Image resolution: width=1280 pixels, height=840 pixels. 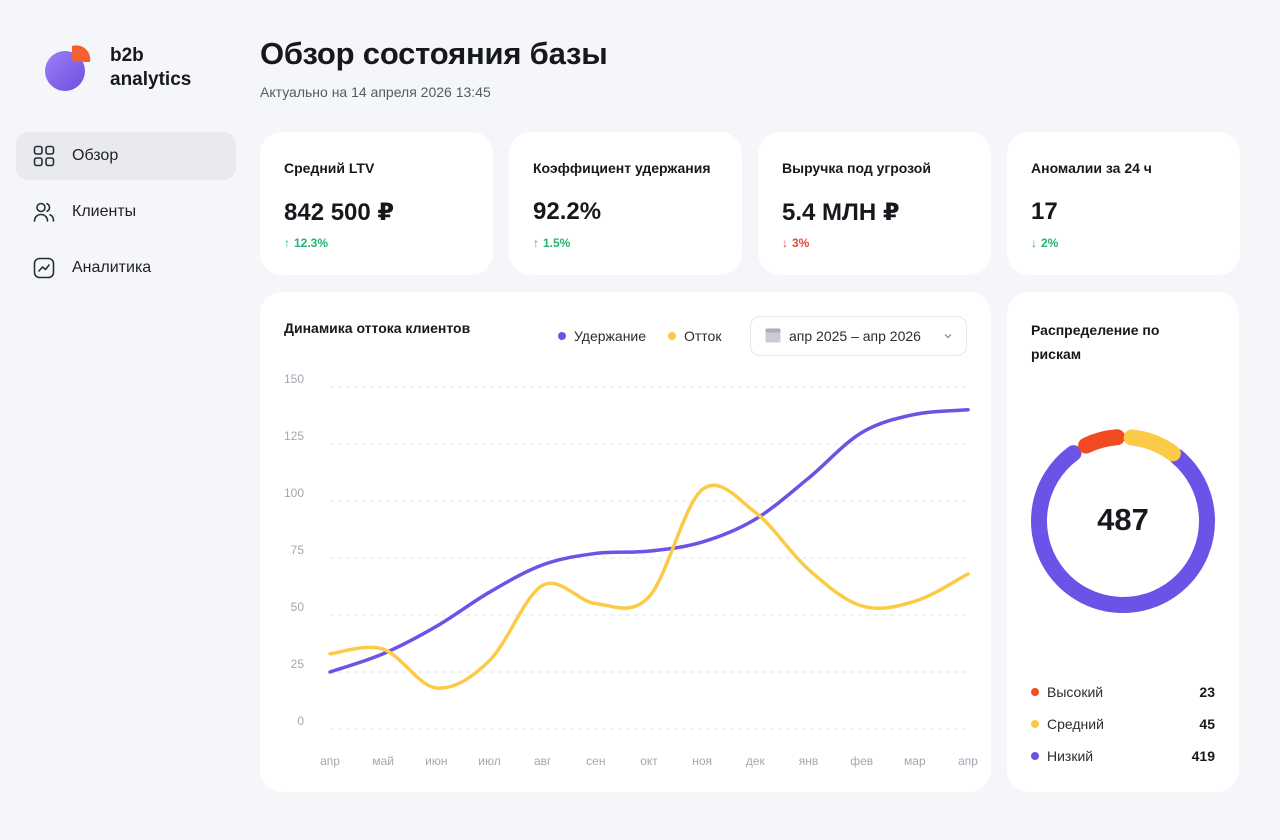 I want to click on kpi-value: 17, so click(x=1044, y=211).